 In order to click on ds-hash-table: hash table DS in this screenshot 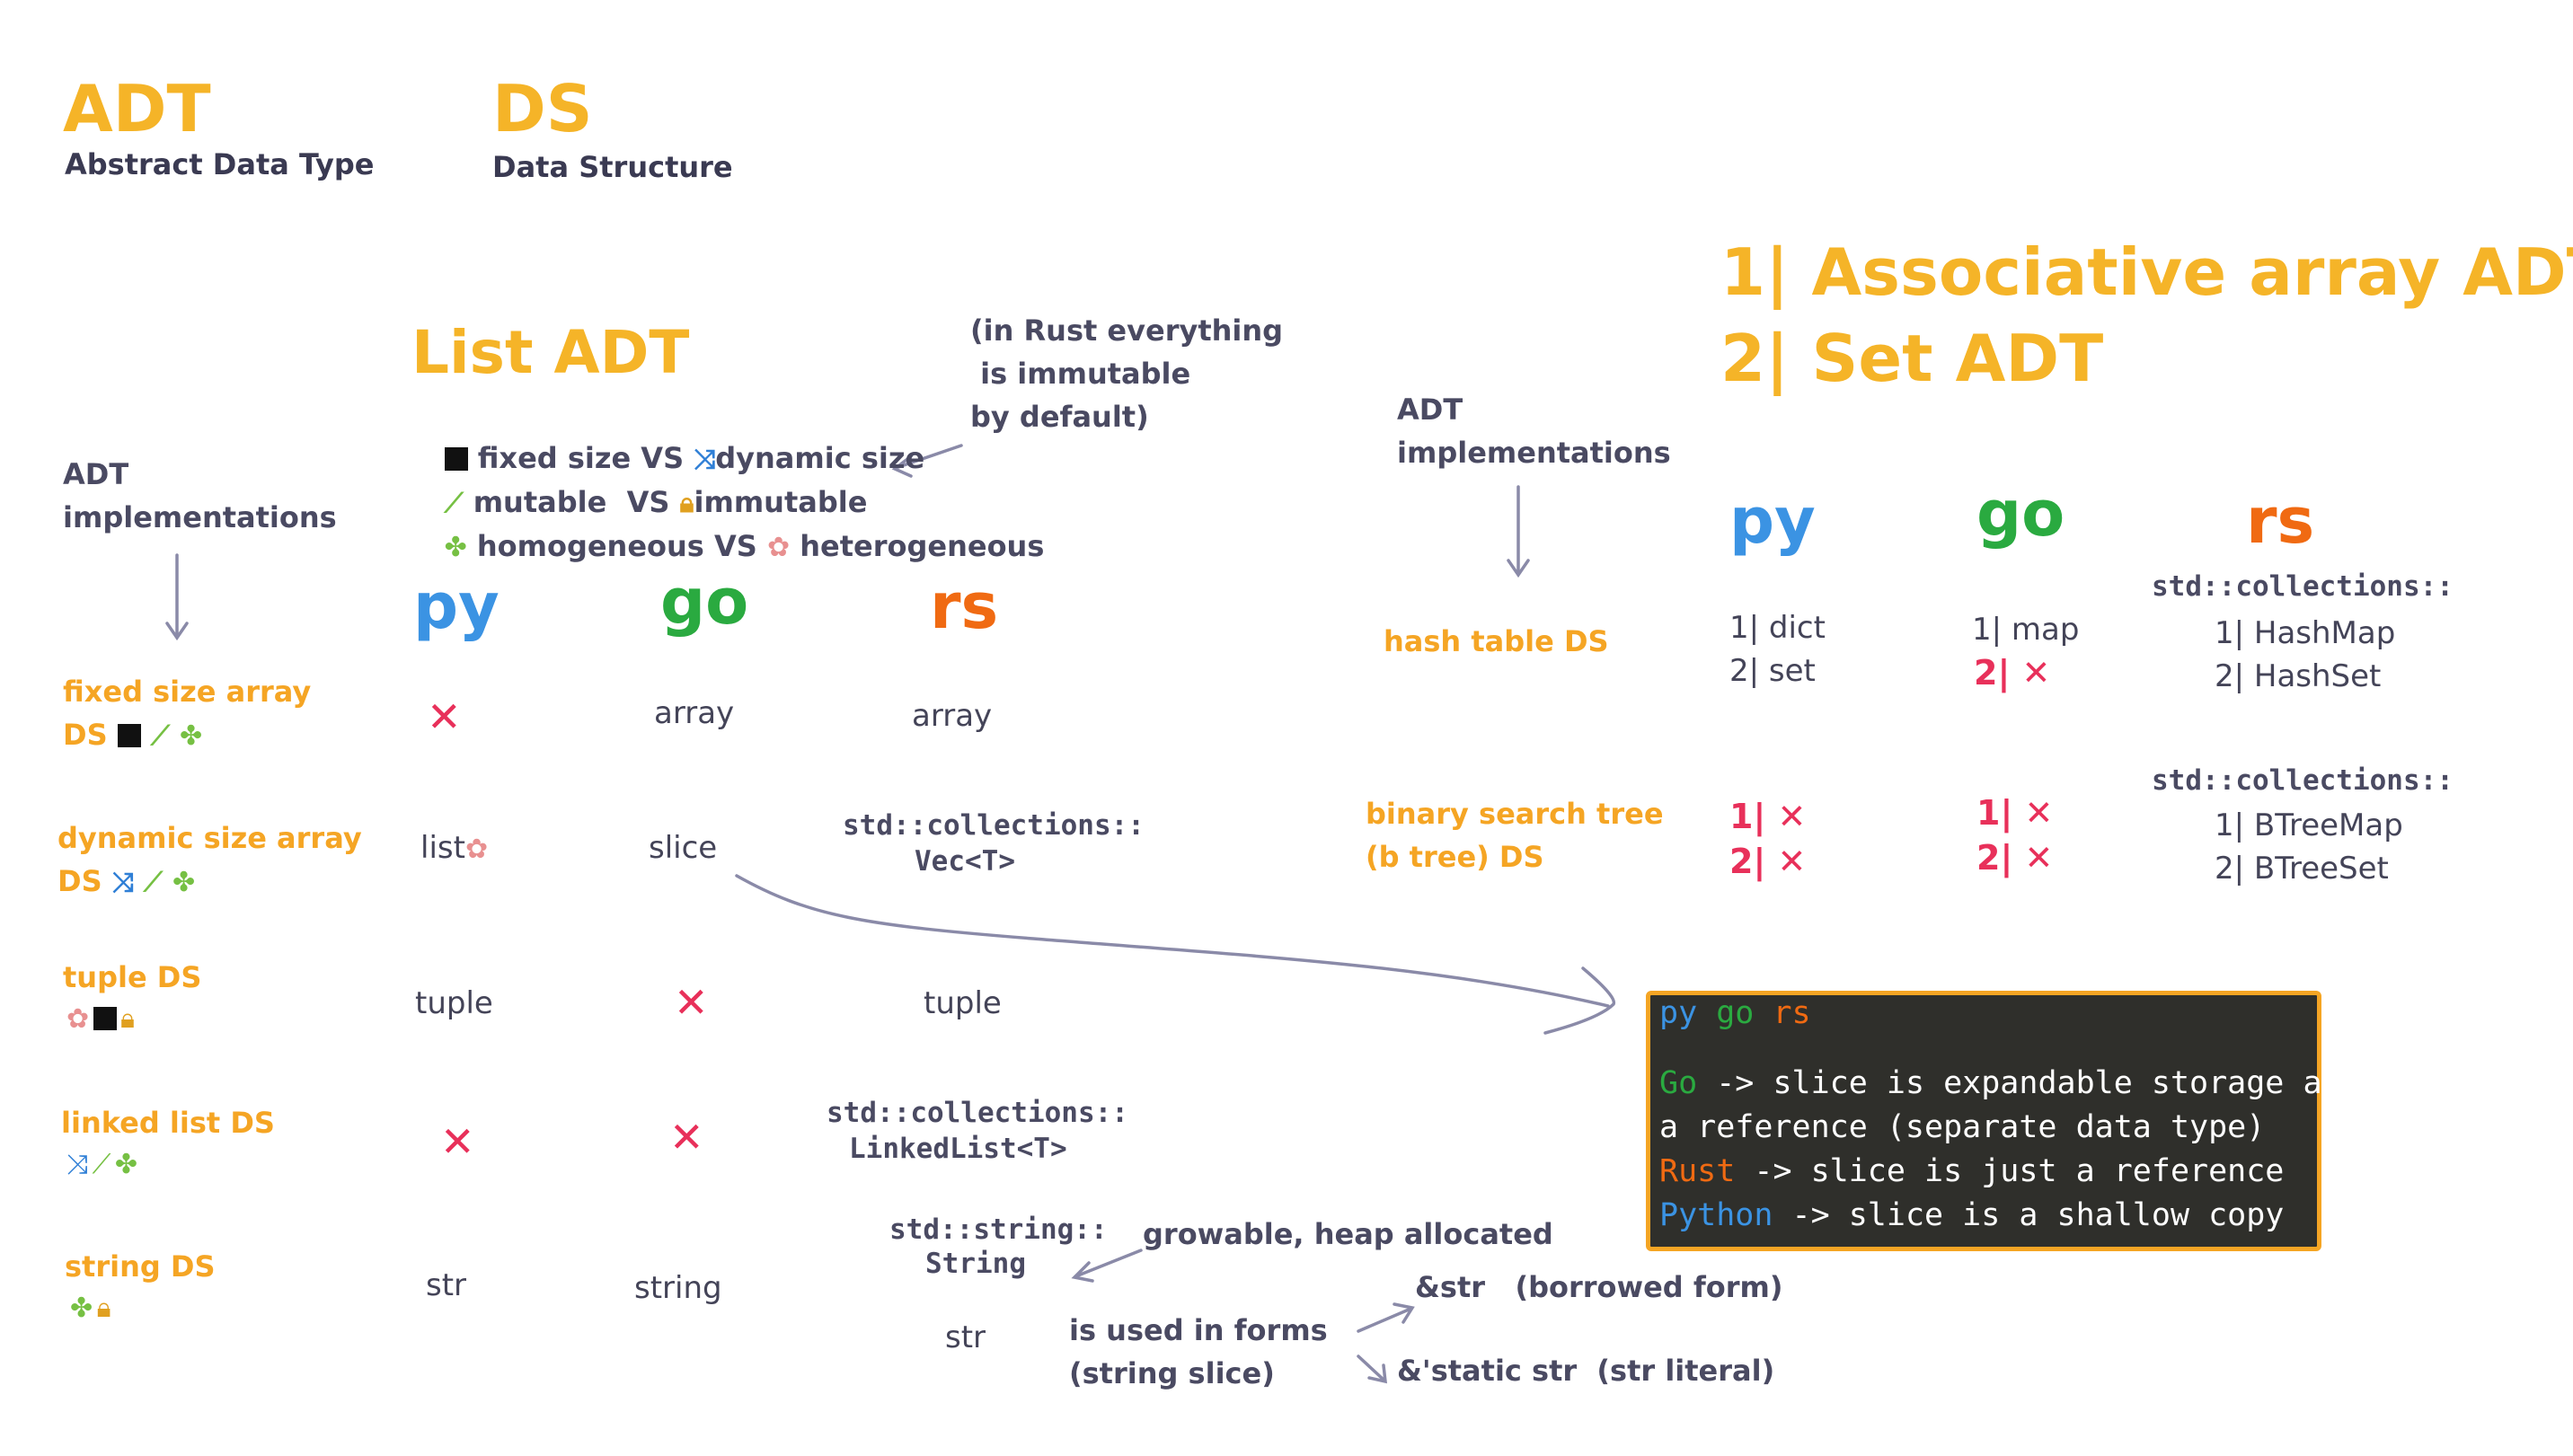, I will do `click(1496, 641)`.